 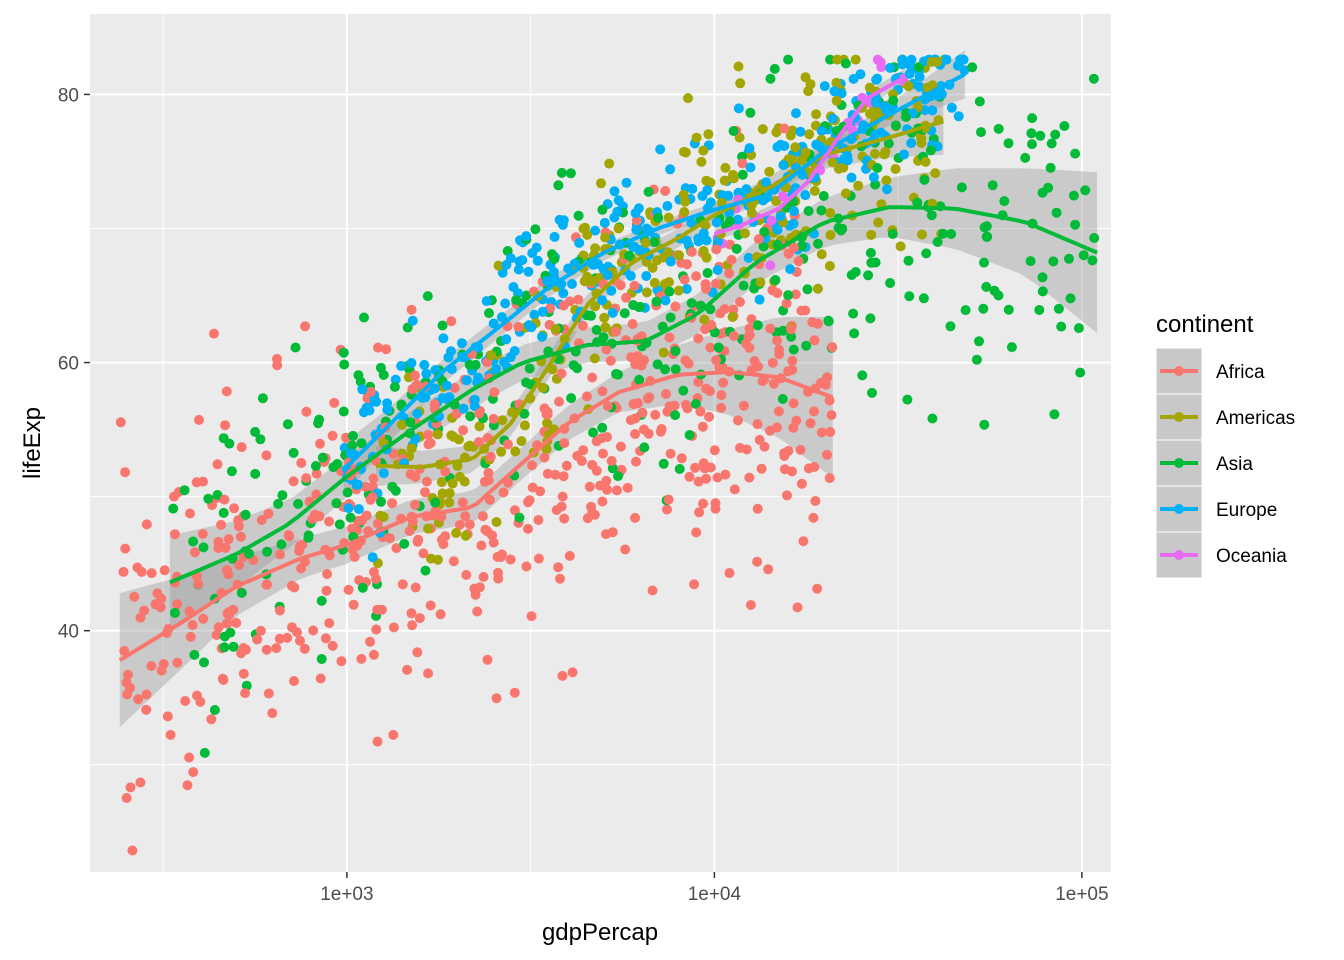 What do you see at coordinates (1225, 417) in the screenshot?
I see `legend-item-americas: Americas` at bounding box center [1225, 417].